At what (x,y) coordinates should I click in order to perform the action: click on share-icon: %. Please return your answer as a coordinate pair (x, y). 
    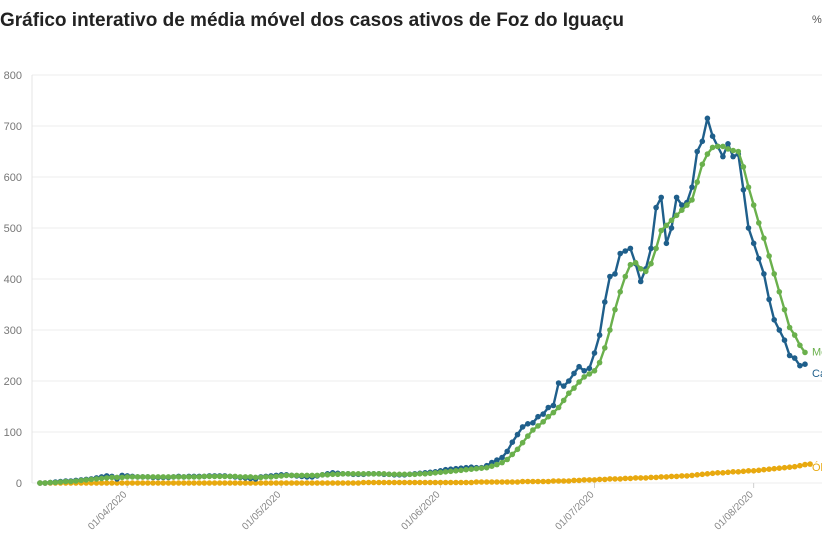
    Looking at the image, I should click on (817, 20).